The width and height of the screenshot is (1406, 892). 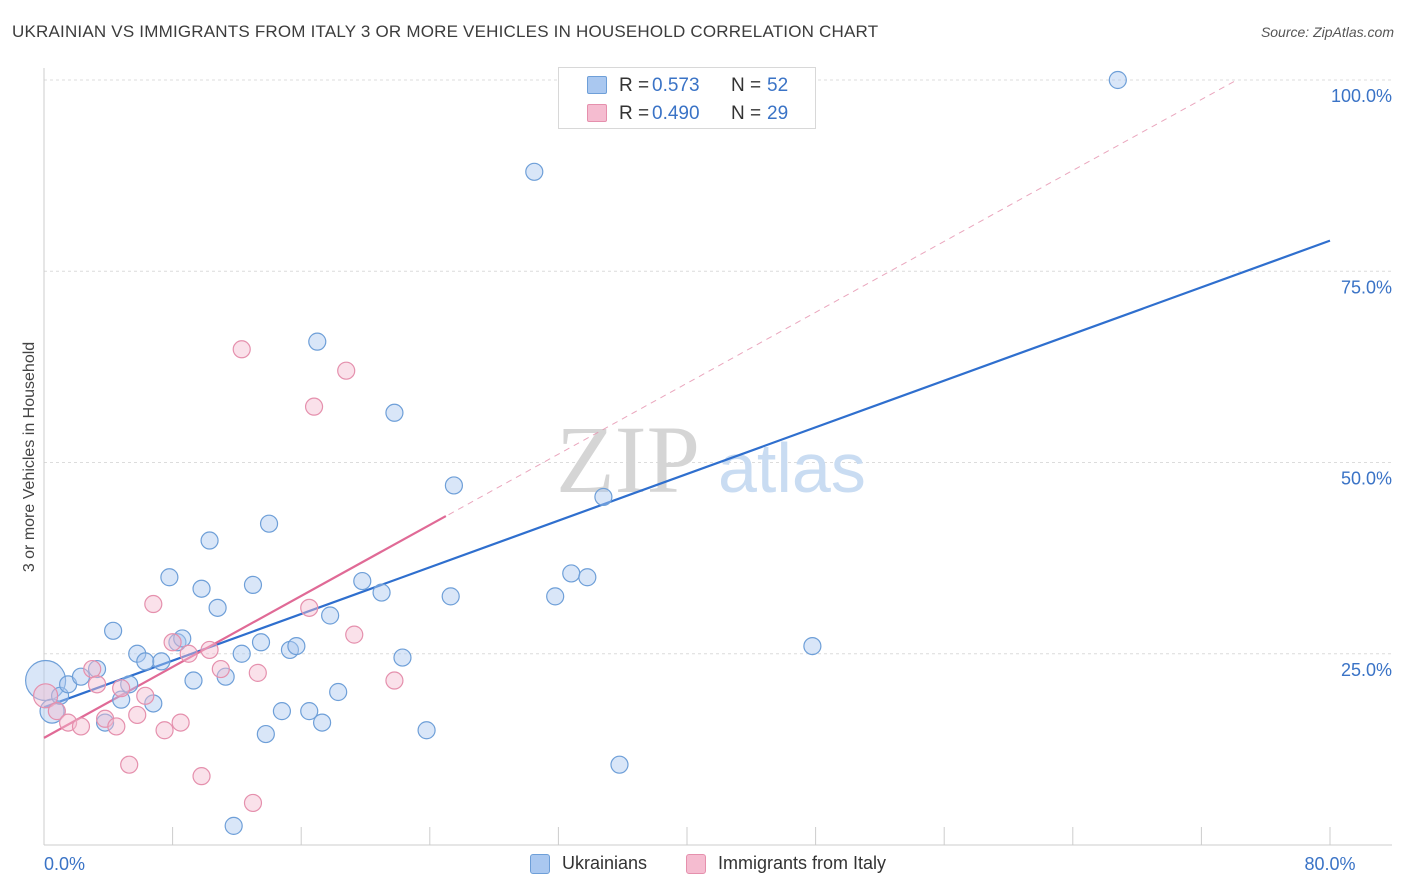 What do you see at coordinates (802, 863) in the screenshot?
I see `legend-label-italy: Immigrants from Italy` at bounding box center [802, 863].